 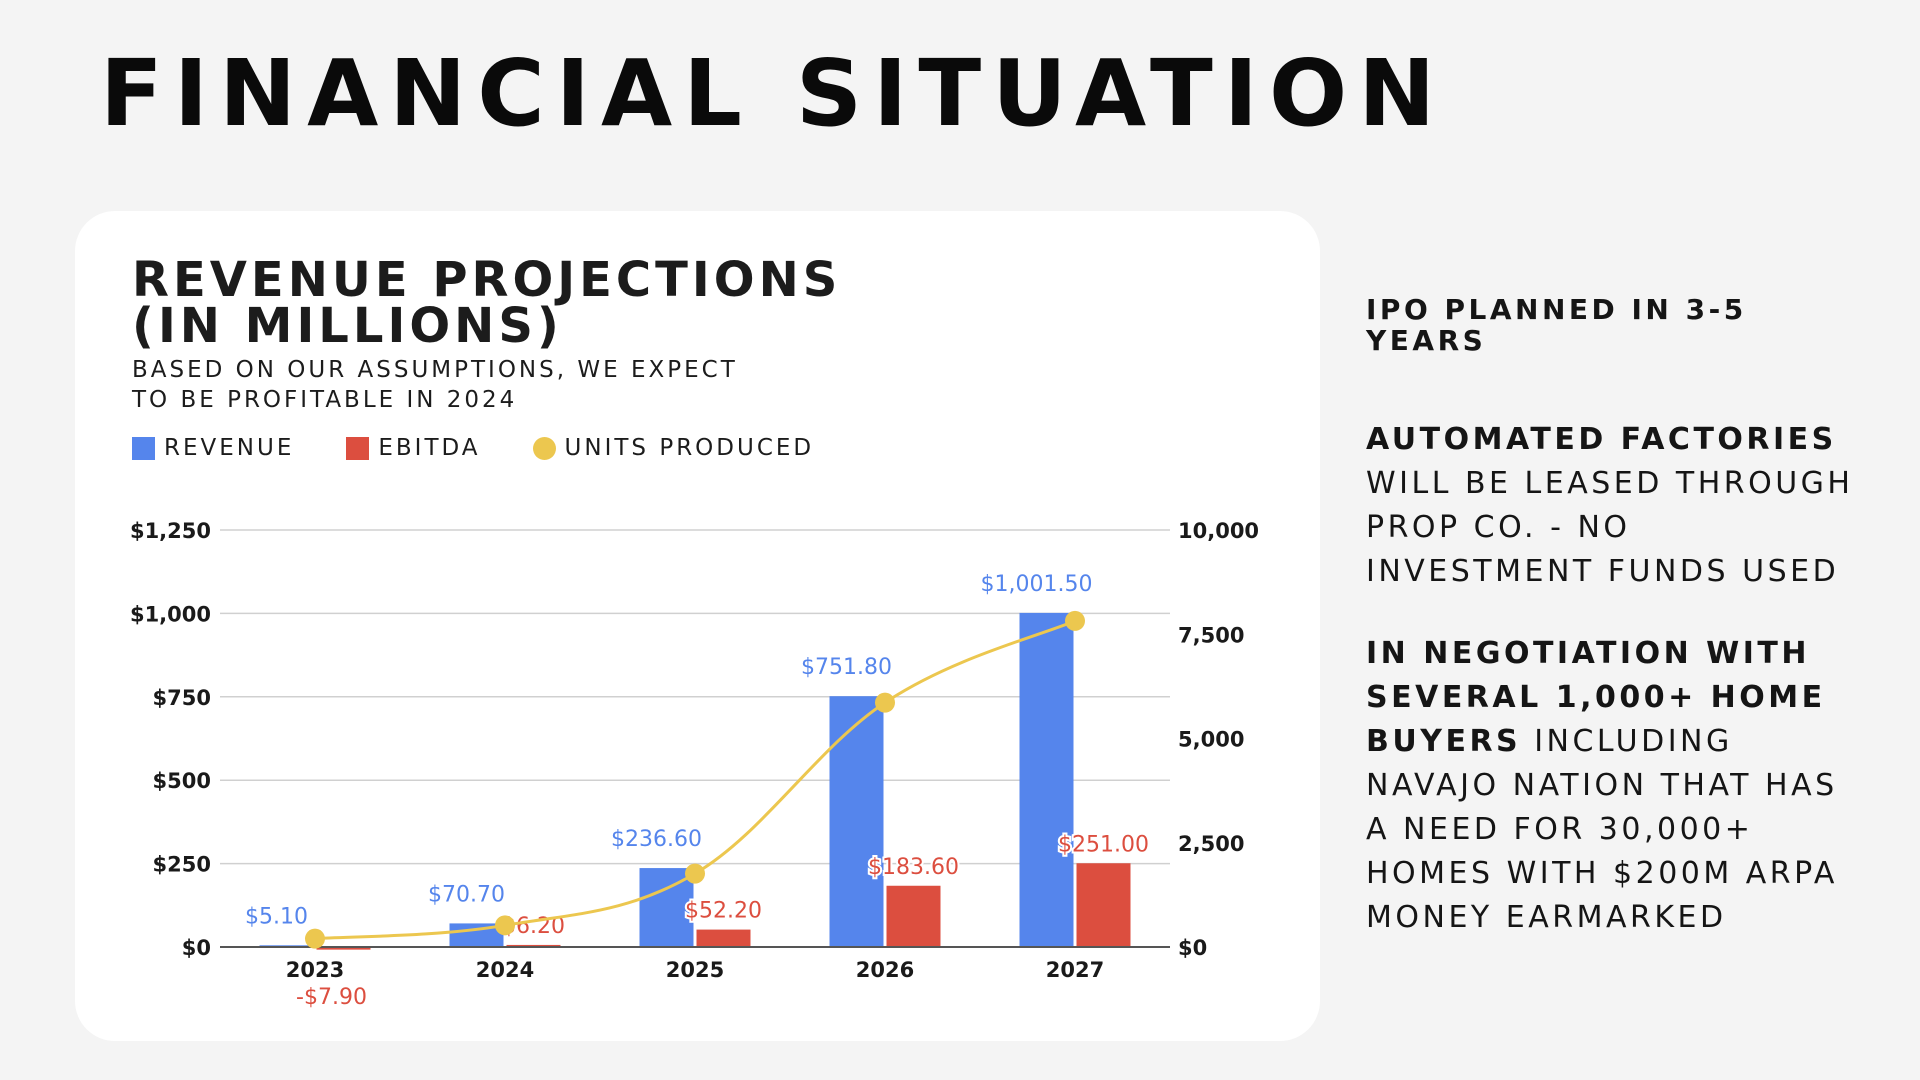 I want to click on chart-title-line-2: (IN MILLIONS), so click(x=347, y=326).